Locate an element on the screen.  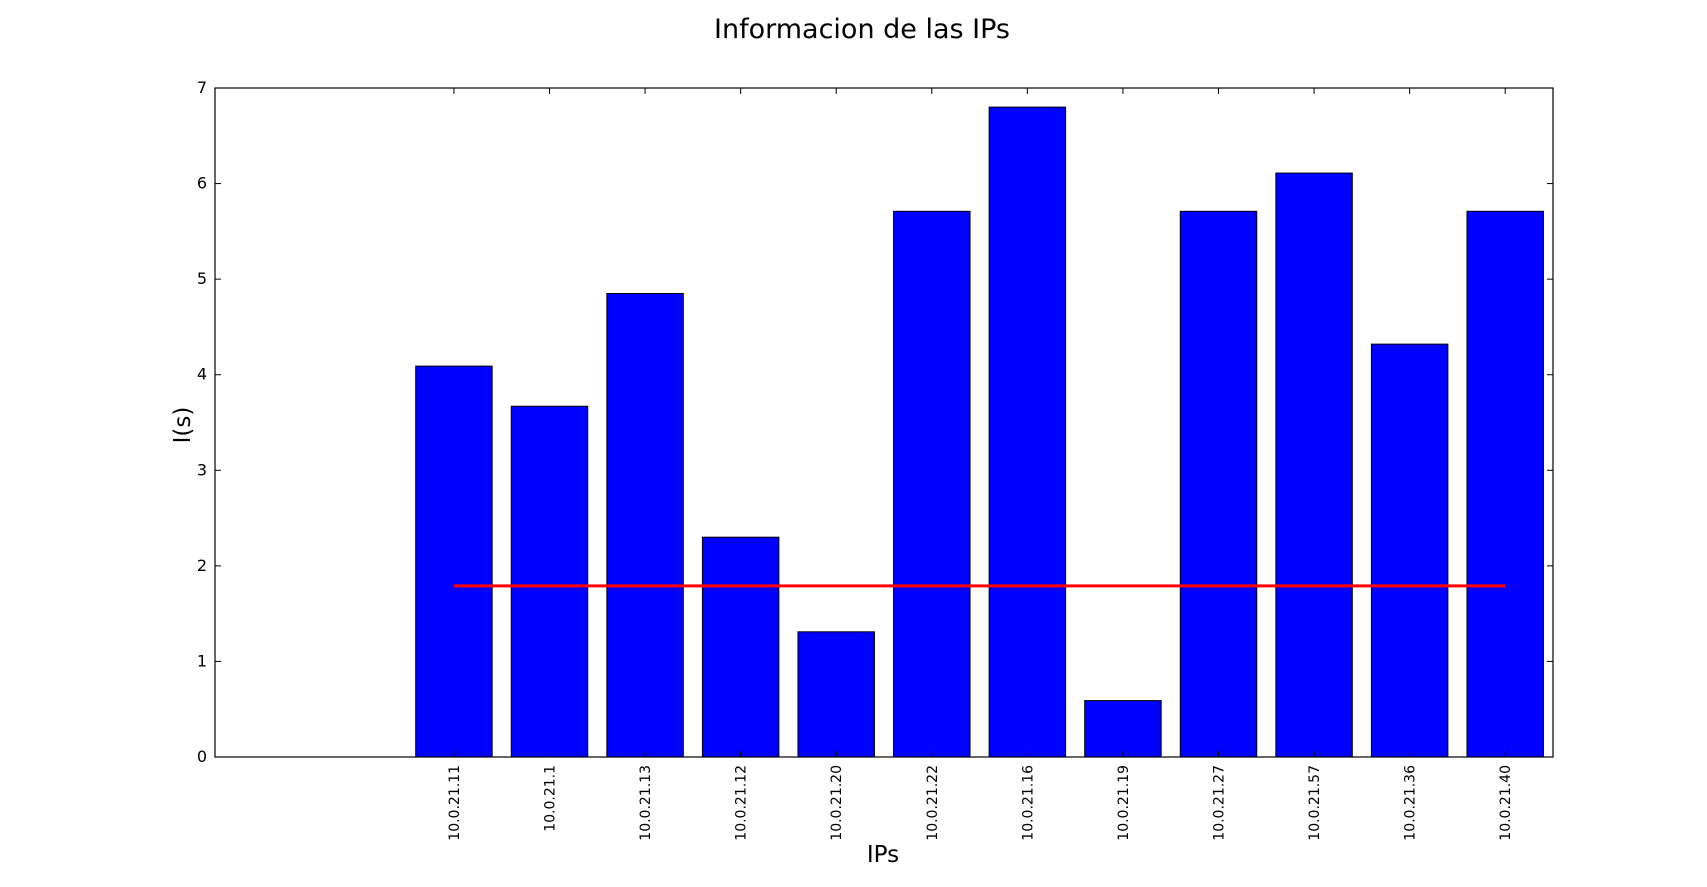
y-tick-label: 0 is located at coordinates (202, 756).